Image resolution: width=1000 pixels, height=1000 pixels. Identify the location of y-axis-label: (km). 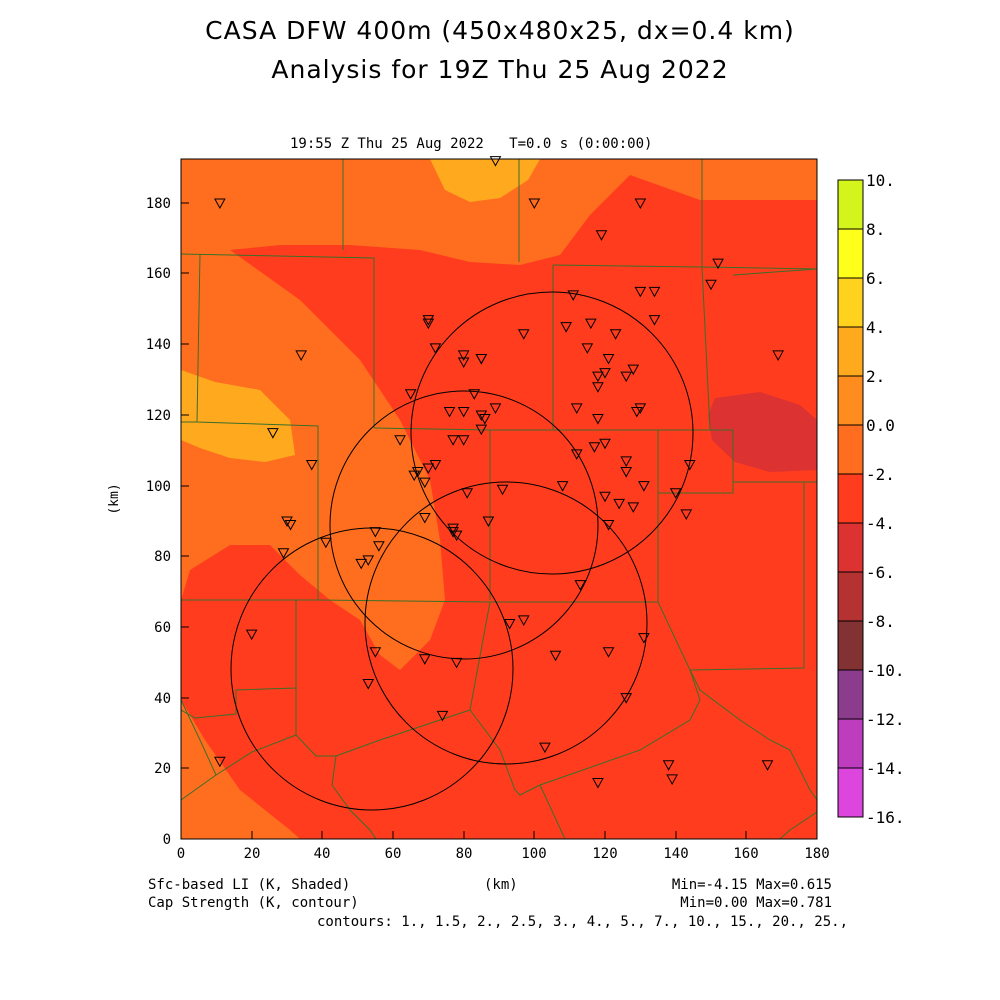
(114, 498).